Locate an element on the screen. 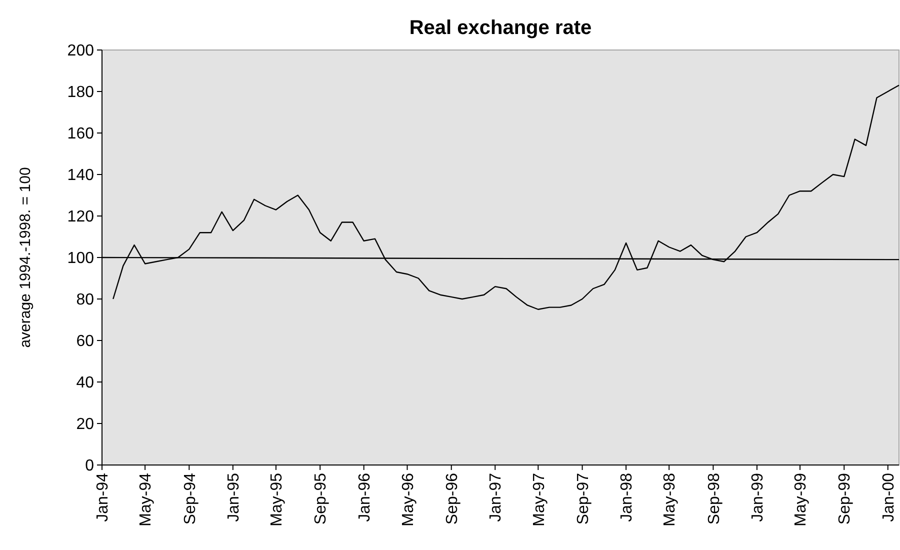 The height and width of the screenshot is (550, 900). x-tick-label: Sep-94 is located at coordinates (190, 498).